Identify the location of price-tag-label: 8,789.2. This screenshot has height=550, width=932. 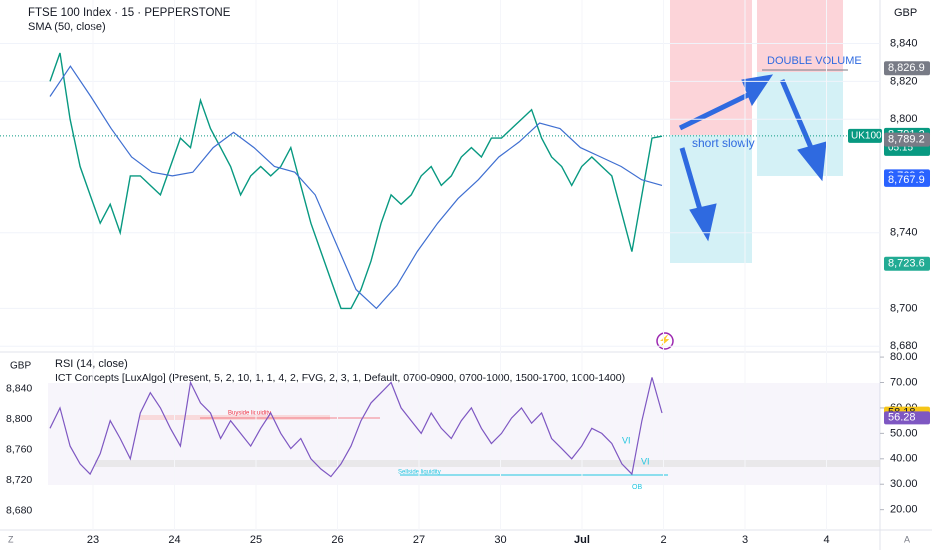
(906, 140).